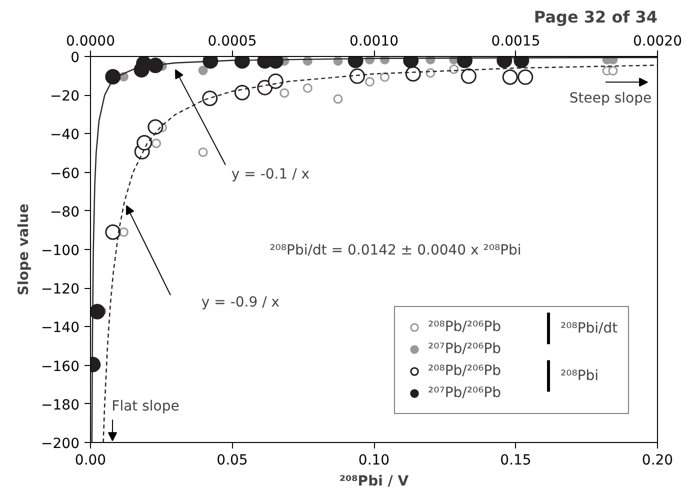  Describe the element at coordinates (610, 98) in the screenshot. I see `annotation: Steep slope` at that location.